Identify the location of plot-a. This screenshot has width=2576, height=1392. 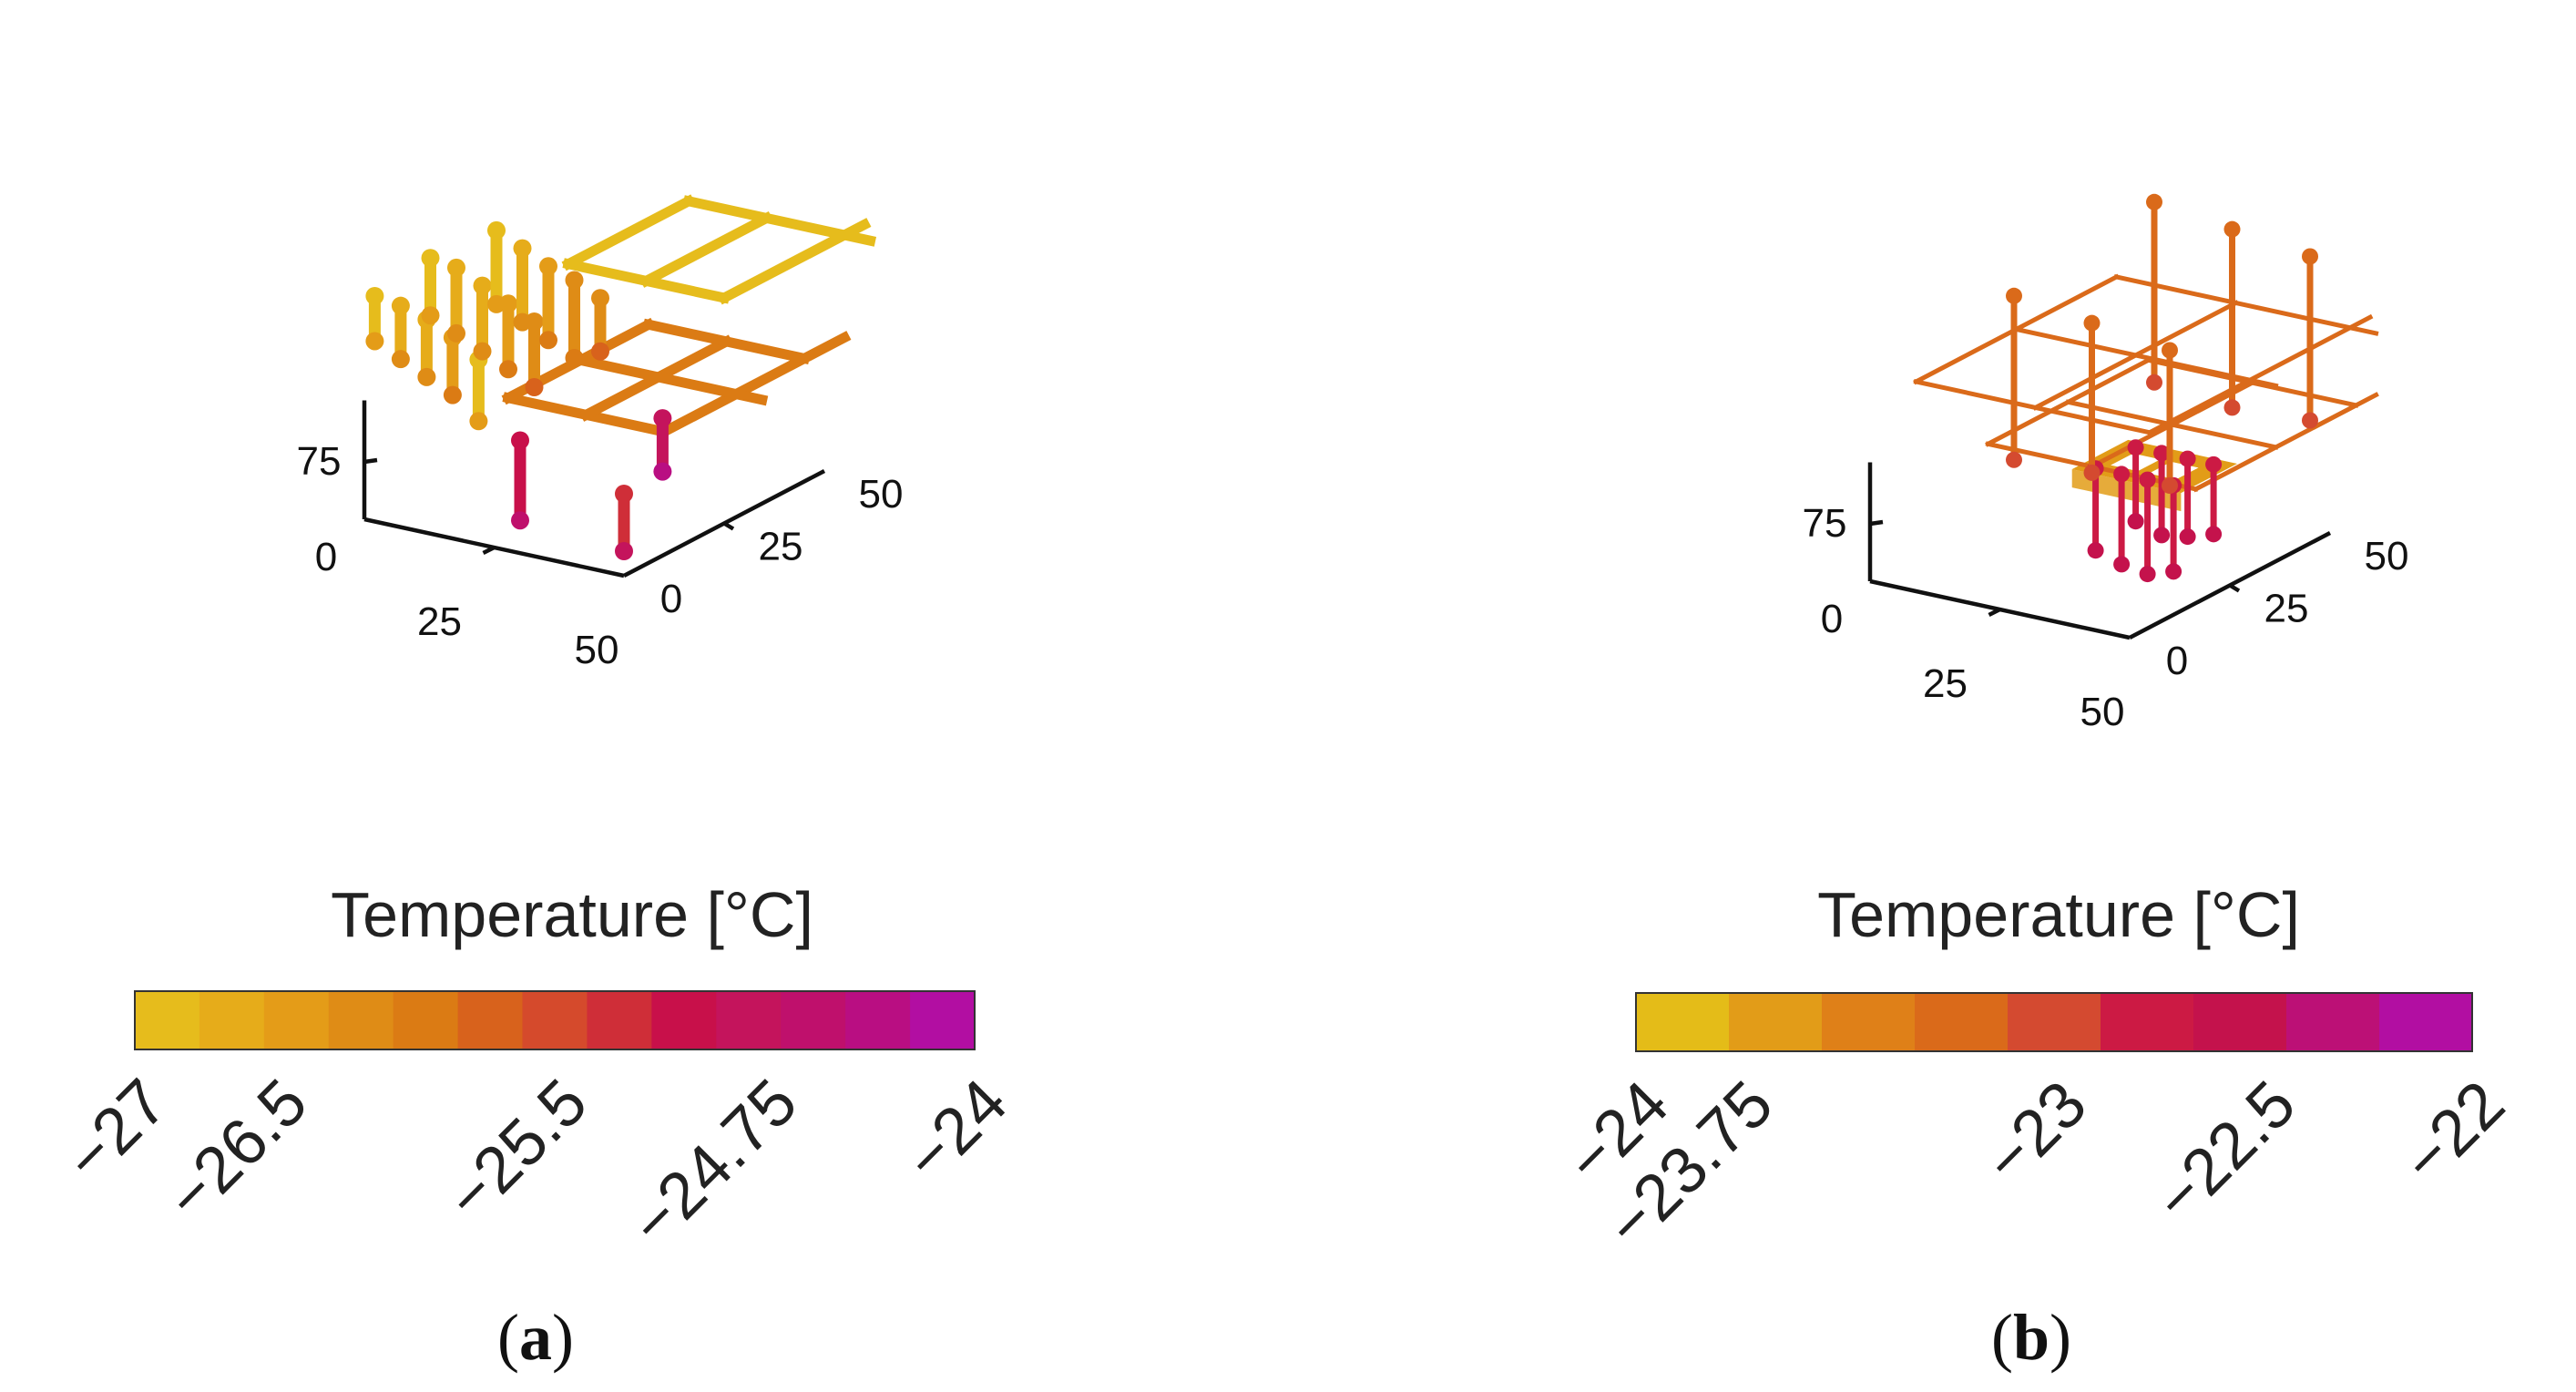
(621, 377).